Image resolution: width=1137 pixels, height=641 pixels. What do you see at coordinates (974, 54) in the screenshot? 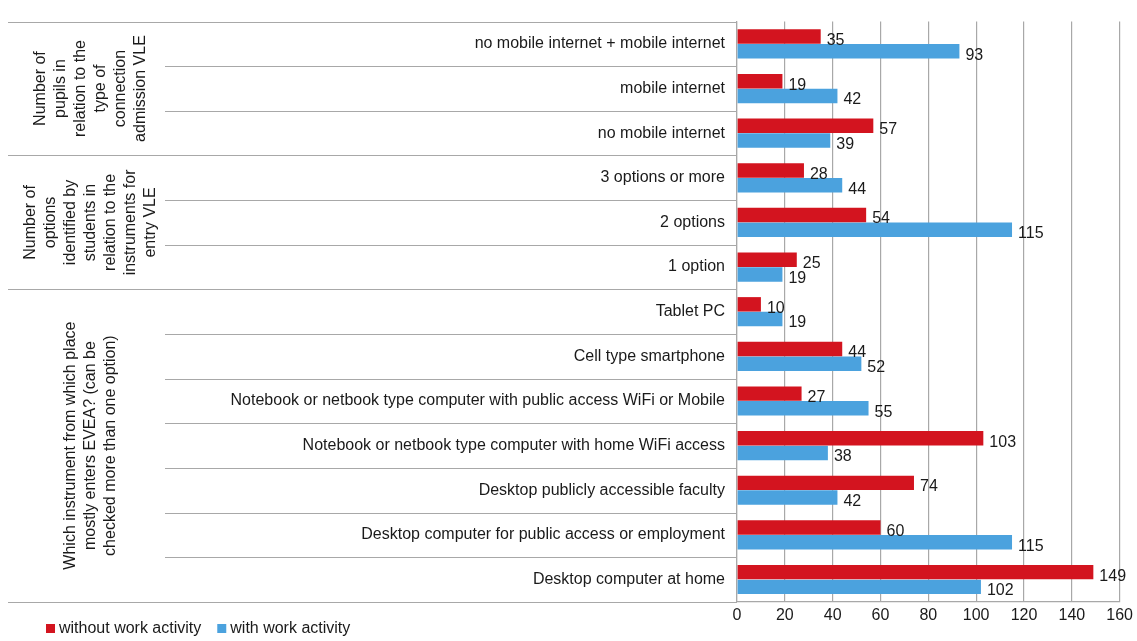
I see `data-label: 93` at bounding box center [974, 54].